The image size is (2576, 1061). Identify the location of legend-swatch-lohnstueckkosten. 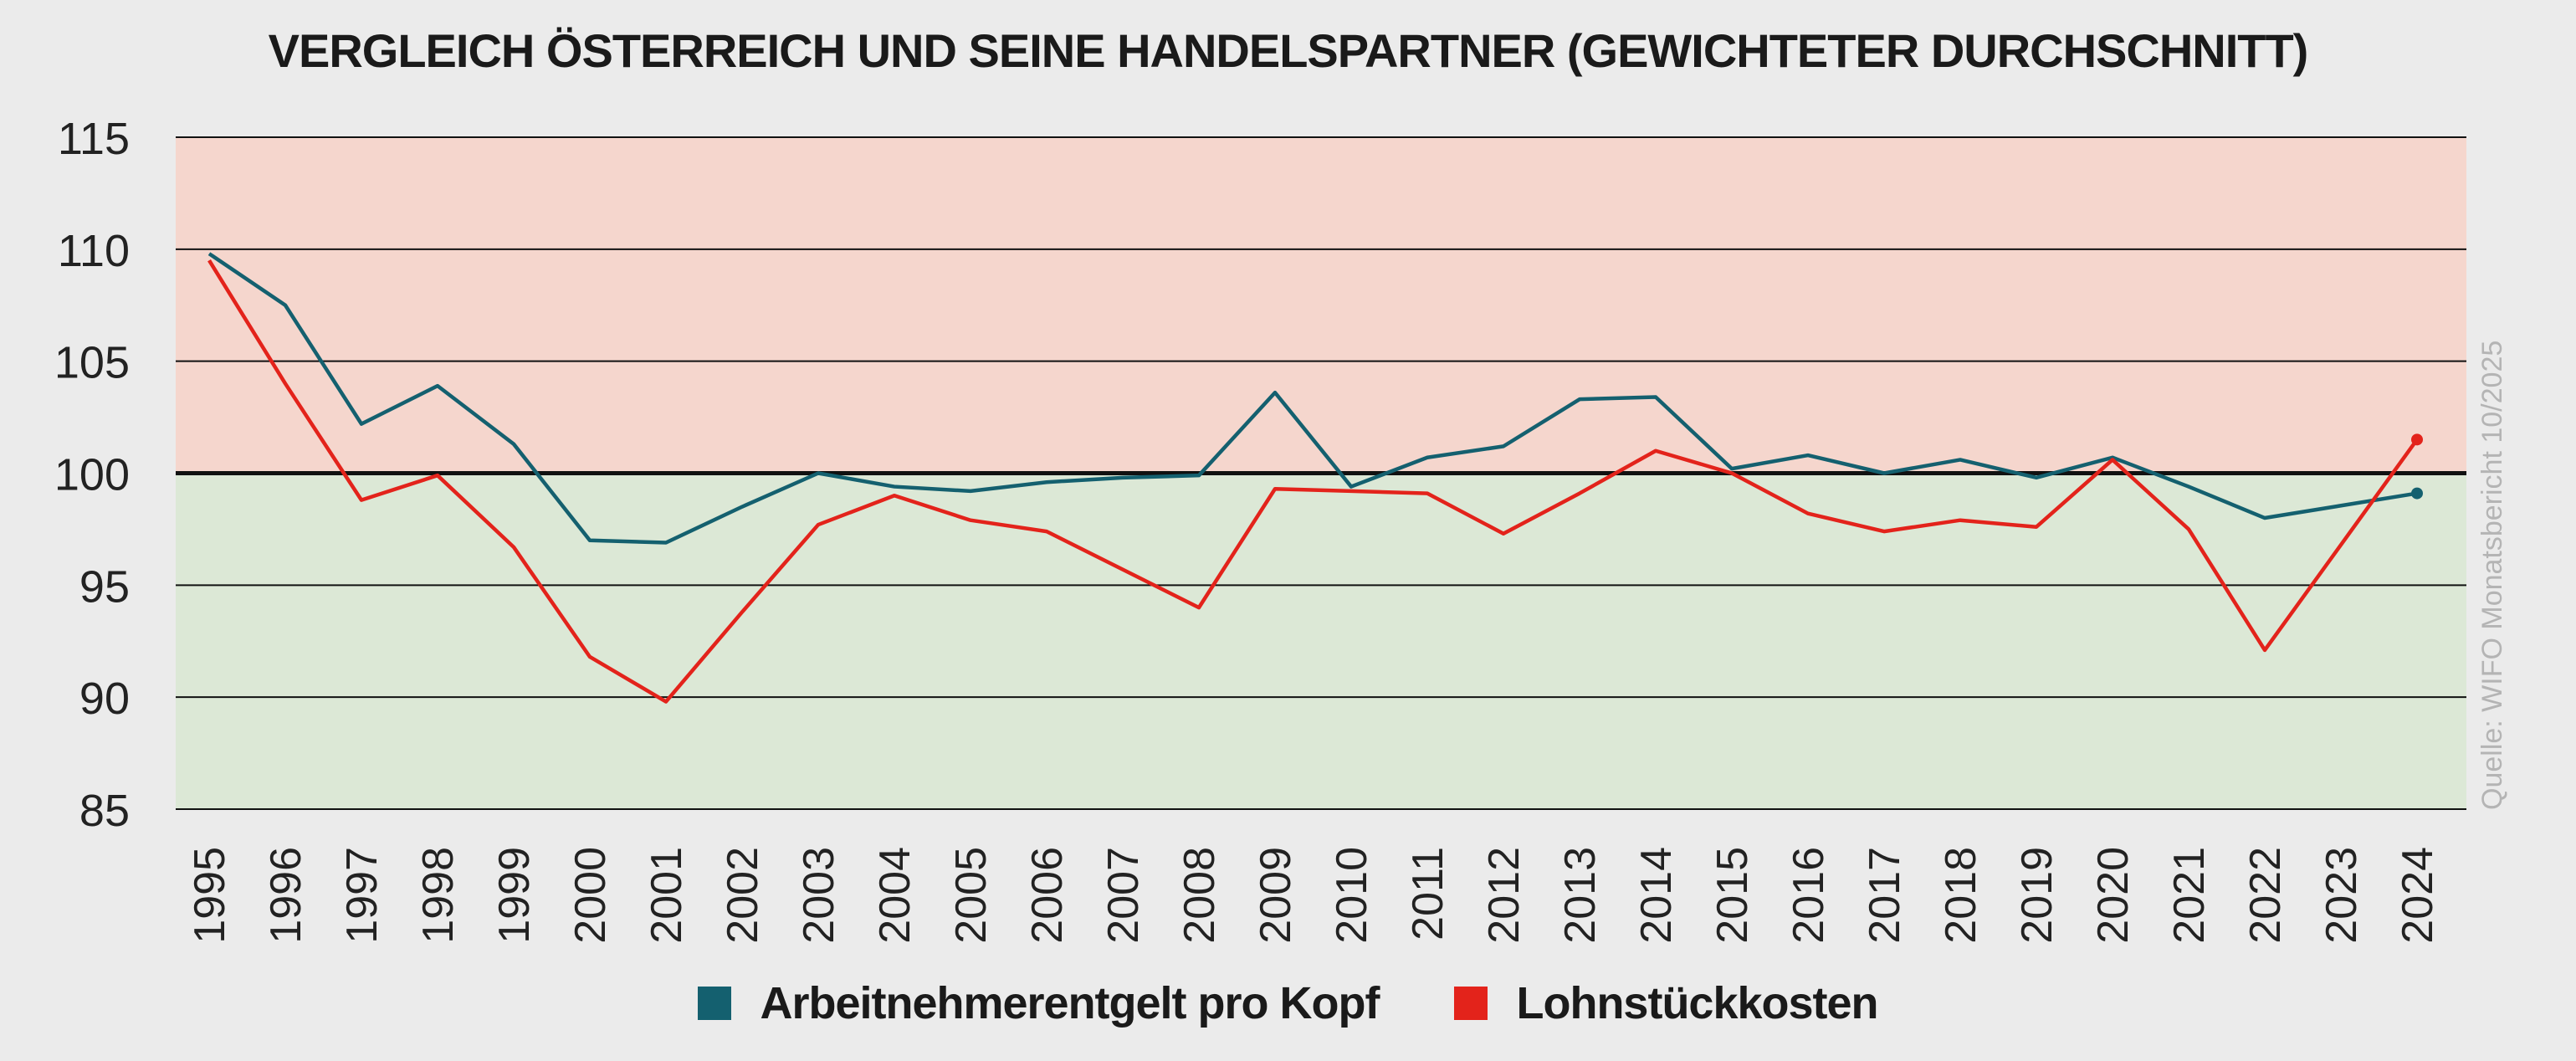
(1471, 1004).